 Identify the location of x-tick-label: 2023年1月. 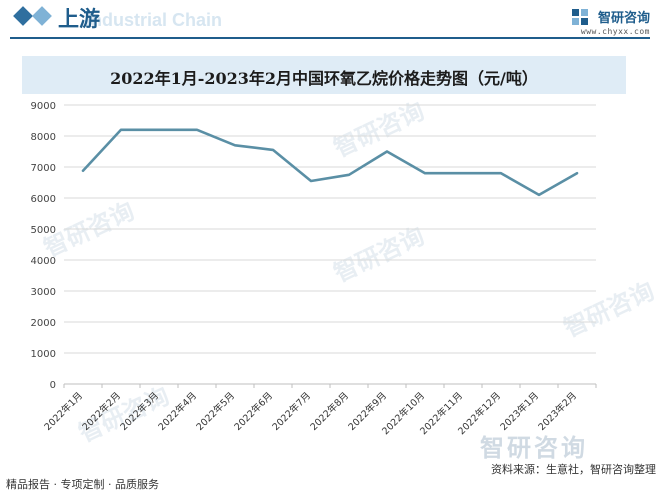
(519, 411).